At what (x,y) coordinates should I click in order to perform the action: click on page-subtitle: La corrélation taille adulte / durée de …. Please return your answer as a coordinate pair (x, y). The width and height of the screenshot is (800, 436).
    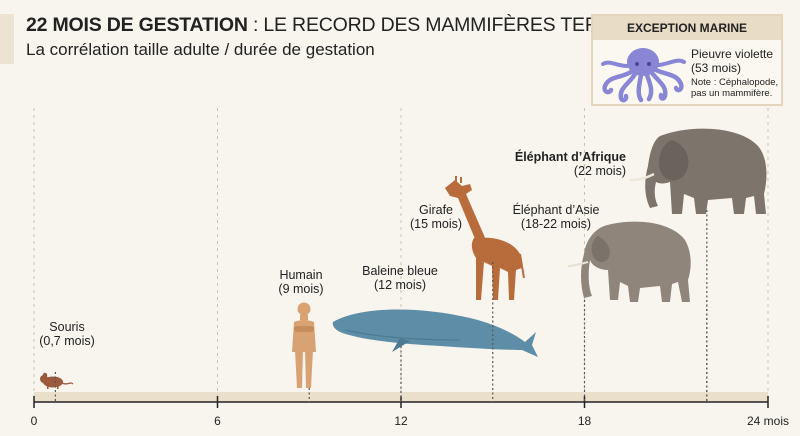
    Looking at the image, I should click on (200, 49).